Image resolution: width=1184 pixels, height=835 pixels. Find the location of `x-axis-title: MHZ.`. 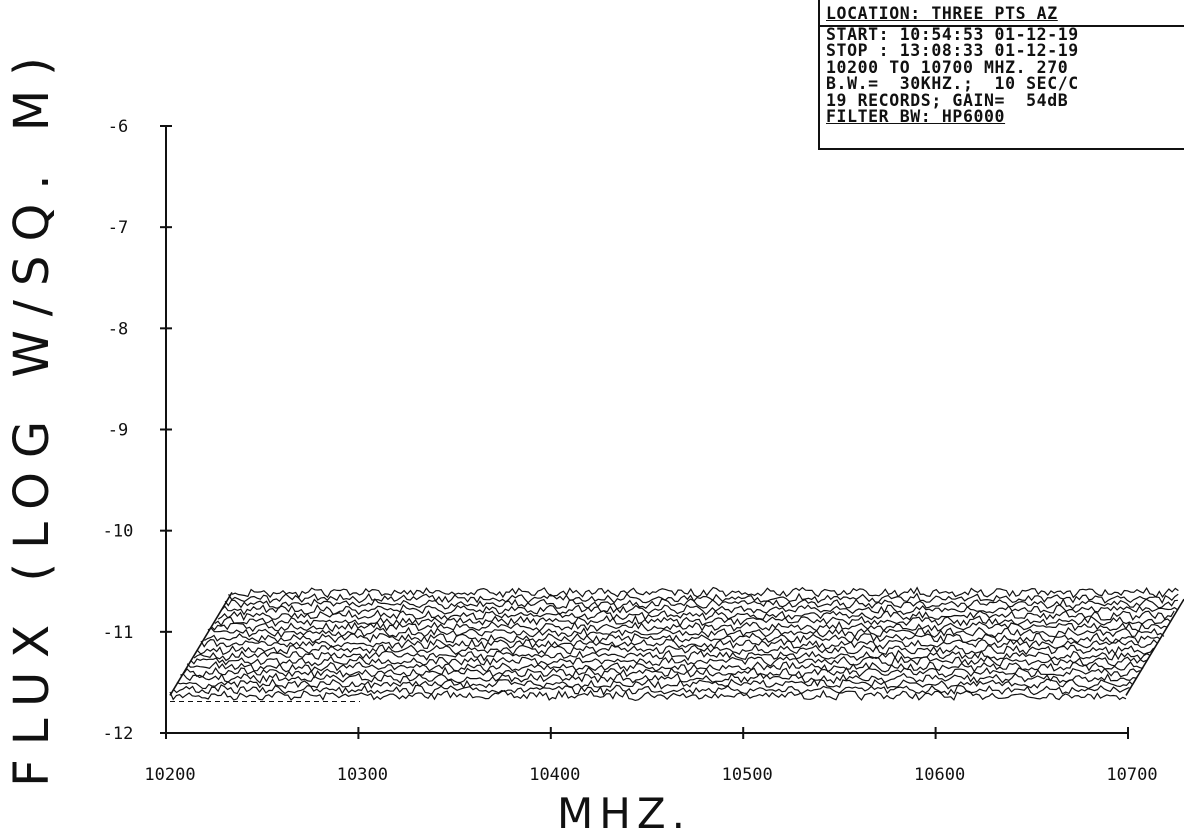

x-axis-title: MHZ. is located at coordinates (624, 812).